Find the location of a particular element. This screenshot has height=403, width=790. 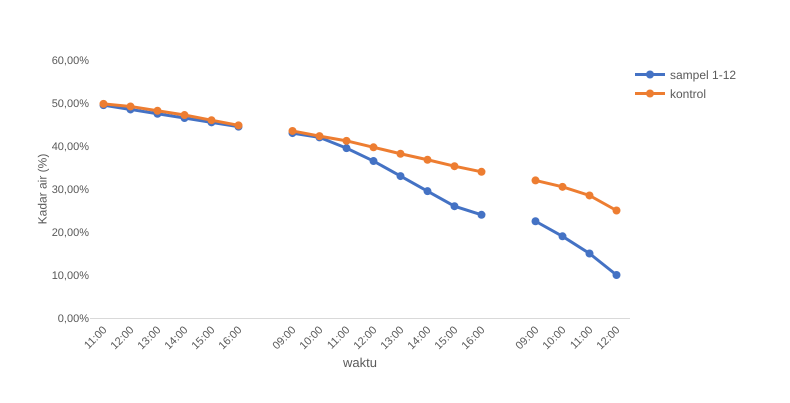

y-tick-label: 30,00% is located at coordinates (71, 190).